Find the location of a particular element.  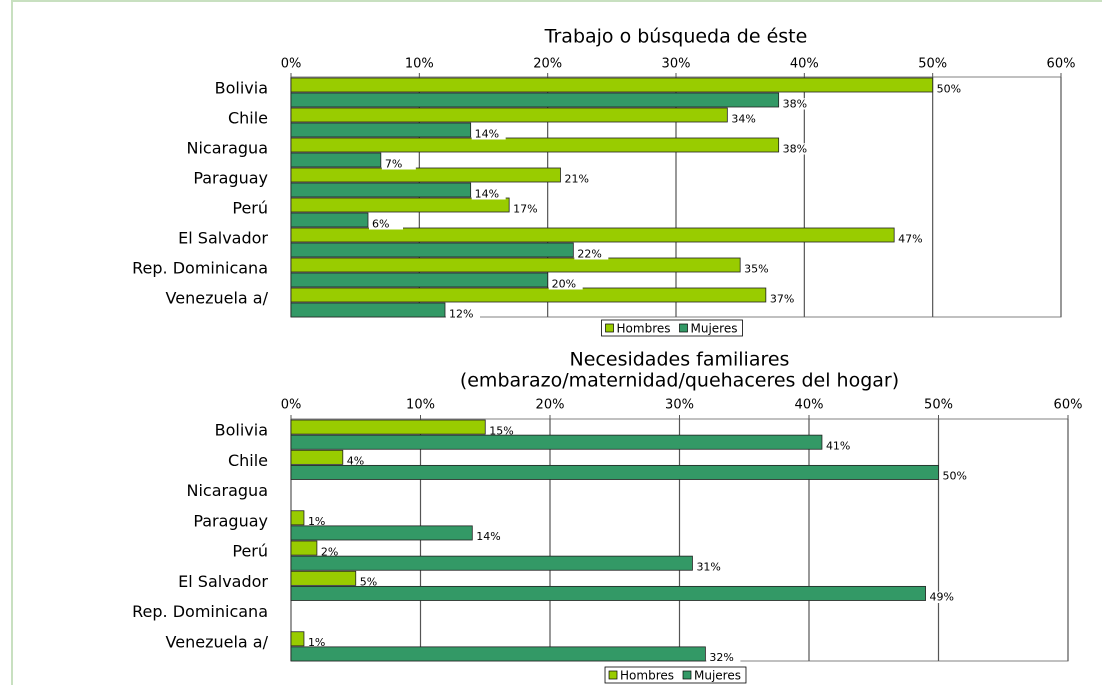

value-label: 49% is located at coordinates (942, 597).